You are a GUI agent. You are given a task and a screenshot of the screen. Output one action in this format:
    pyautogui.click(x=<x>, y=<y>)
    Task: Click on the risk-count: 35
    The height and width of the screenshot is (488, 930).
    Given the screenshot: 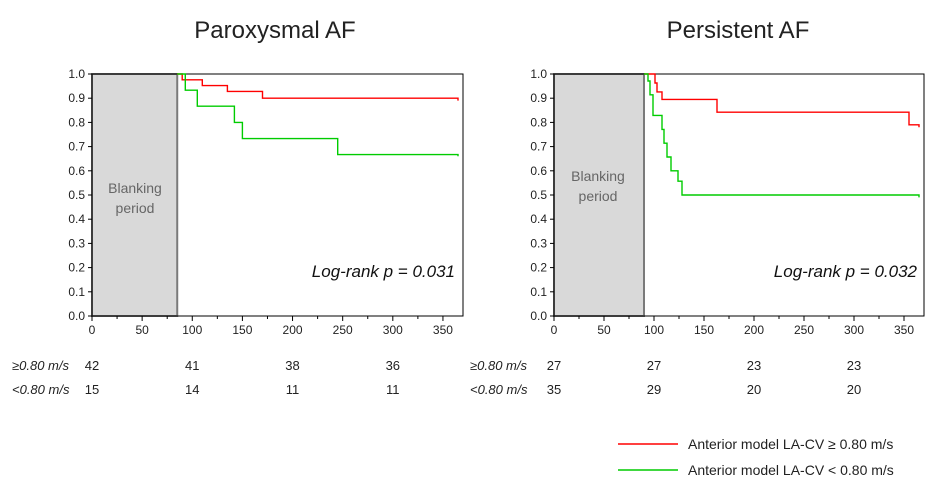 What is the action you would take?
    pyautogui.click(x=554, y=389)
    